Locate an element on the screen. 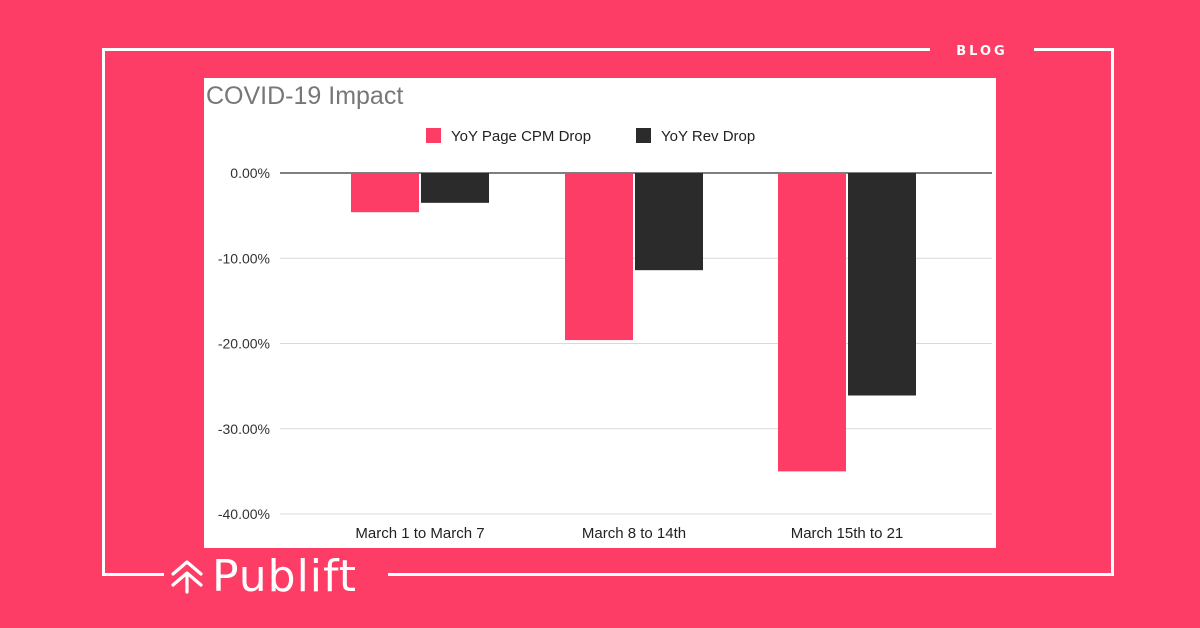  y-tick-label: -20.00% is located at coordinates (244, 344).